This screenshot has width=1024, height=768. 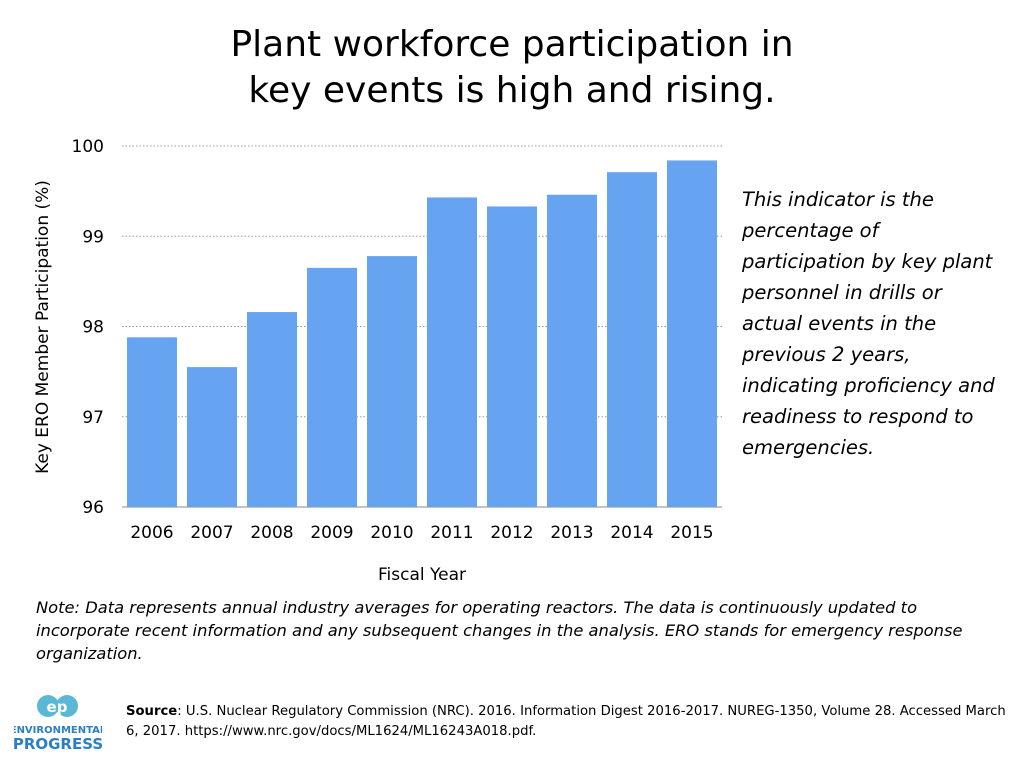 I want to click on y-axis-label: Key ERO Member Participation (%), so click(x=43, y=327).